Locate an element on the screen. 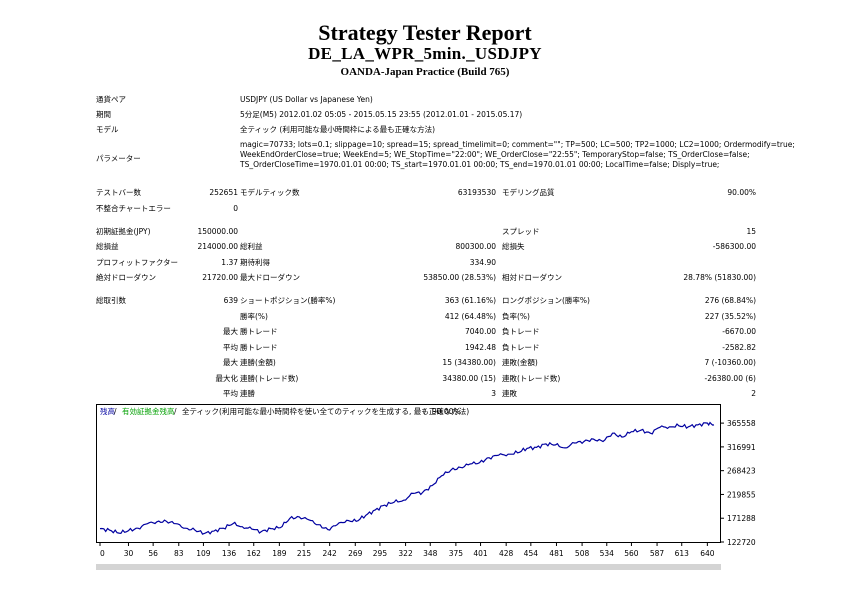 Image resolution: width=850 pixels, height=600 pixels. x-tick-label: 560 is located at coordinates (631, 553).